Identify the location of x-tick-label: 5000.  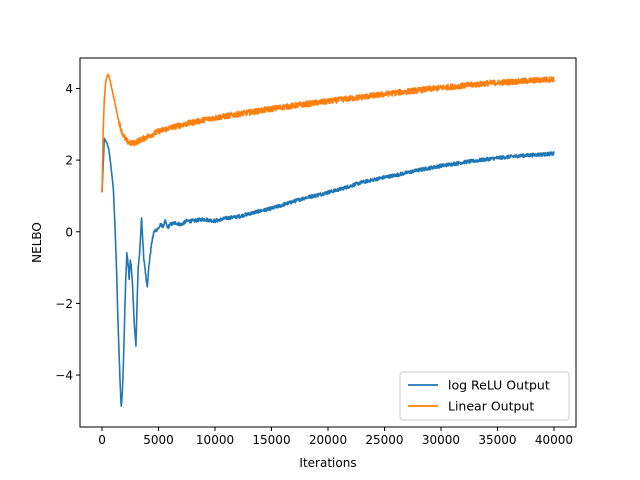
(158, 440).